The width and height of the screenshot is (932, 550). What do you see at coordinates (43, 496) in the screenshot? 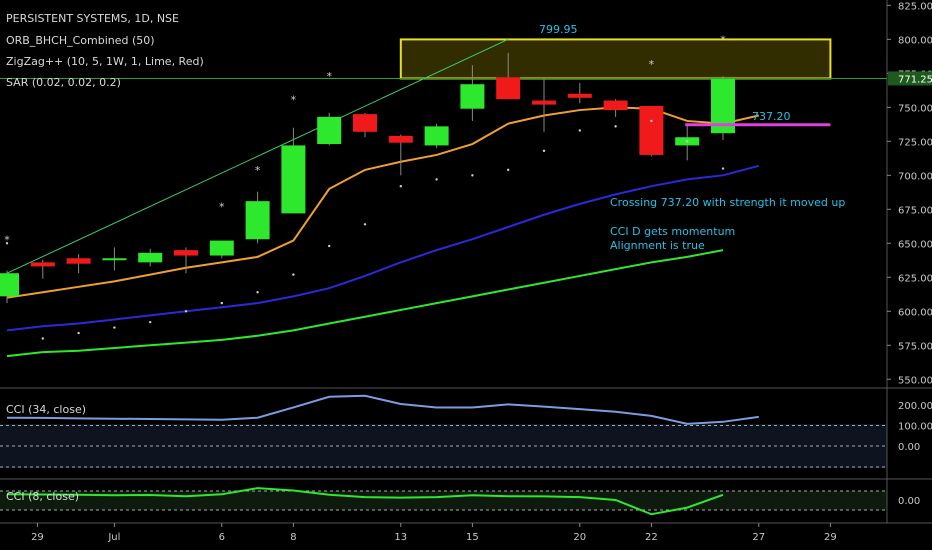
I see `cci8-label: CCI (8, close)` at bounding box center [43, 496].